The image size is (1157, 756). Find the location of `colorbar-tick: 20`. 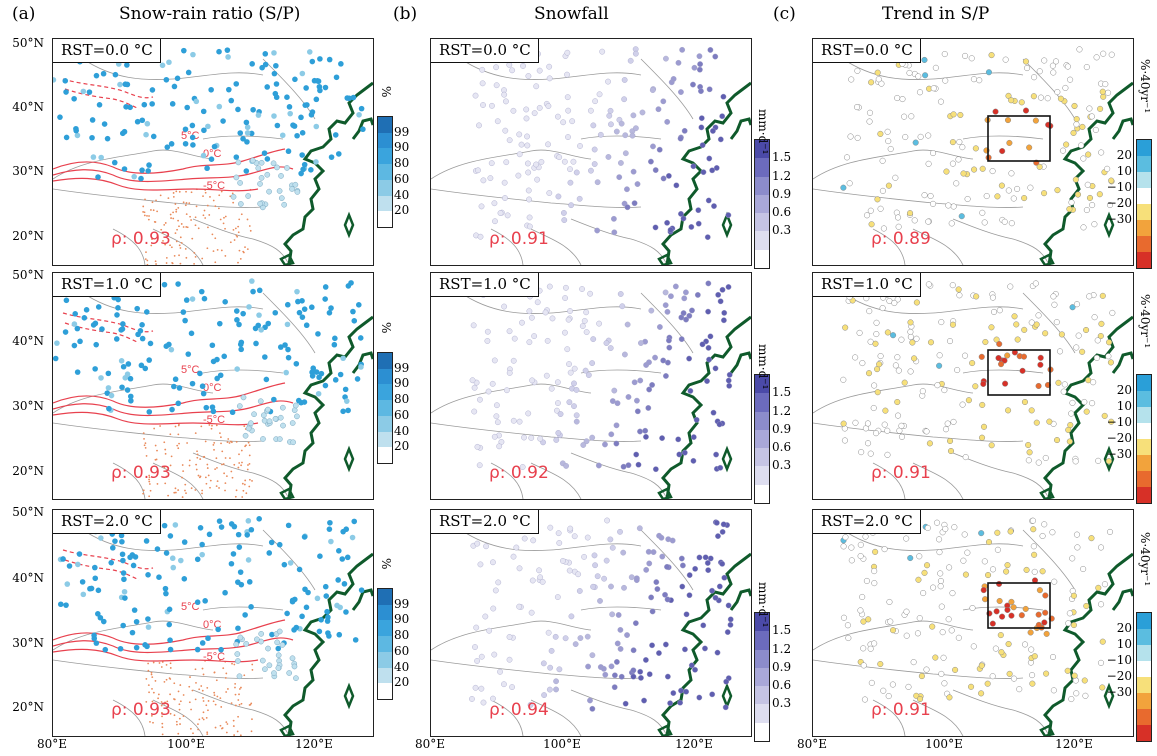

colorbar-tick: 20 is located at coordinates (402, 682).